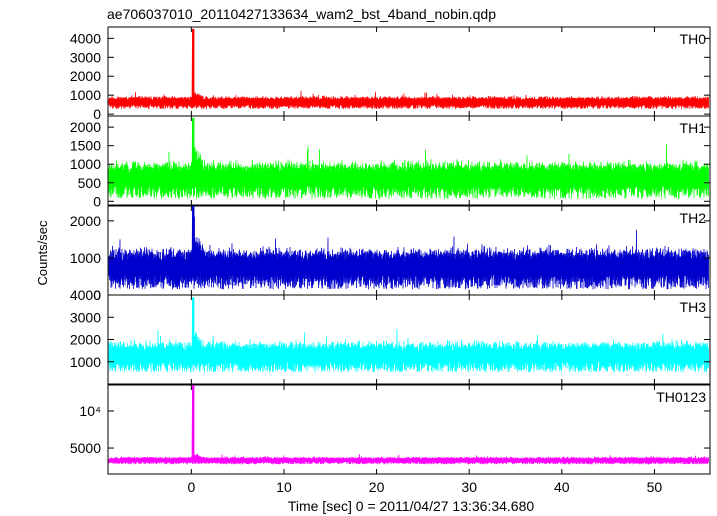  I want to click on series-line-th0123, so click(408, 424).